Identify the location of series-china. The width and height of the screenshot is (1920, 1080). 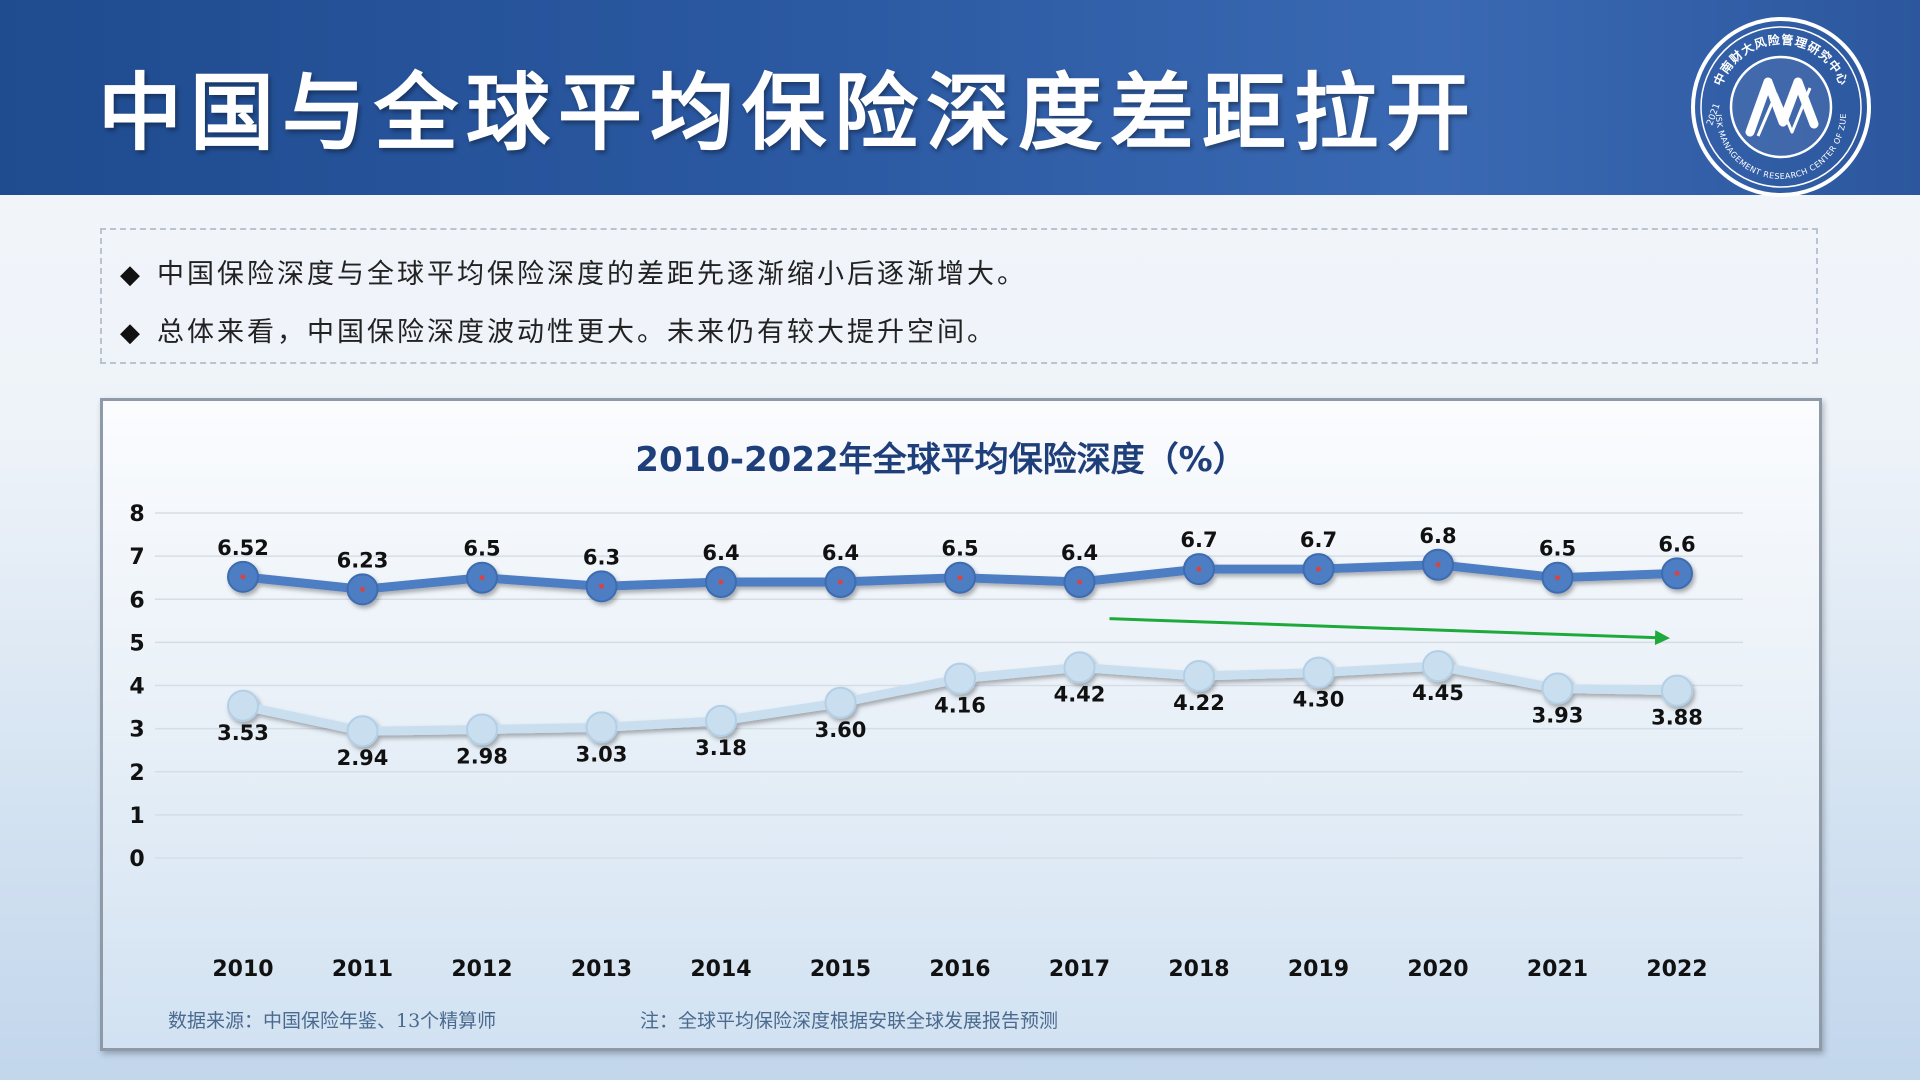
(960, 699).